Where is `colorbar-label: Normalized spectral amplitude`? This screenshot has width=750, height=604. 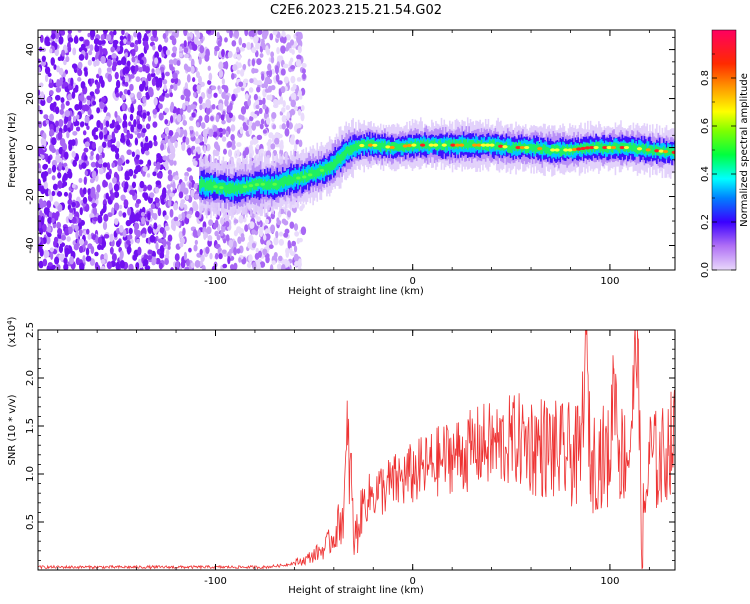 colorbar-label: Normalized spectral amplitude is located at coordinates (744, 150).